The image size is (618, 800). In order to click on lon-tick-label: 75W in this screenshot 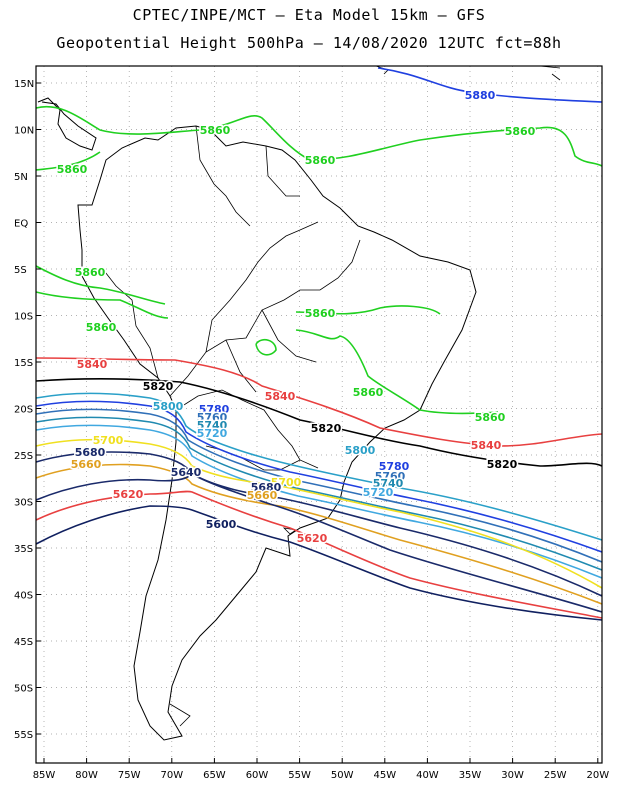, I will do `click(129, 775)`.